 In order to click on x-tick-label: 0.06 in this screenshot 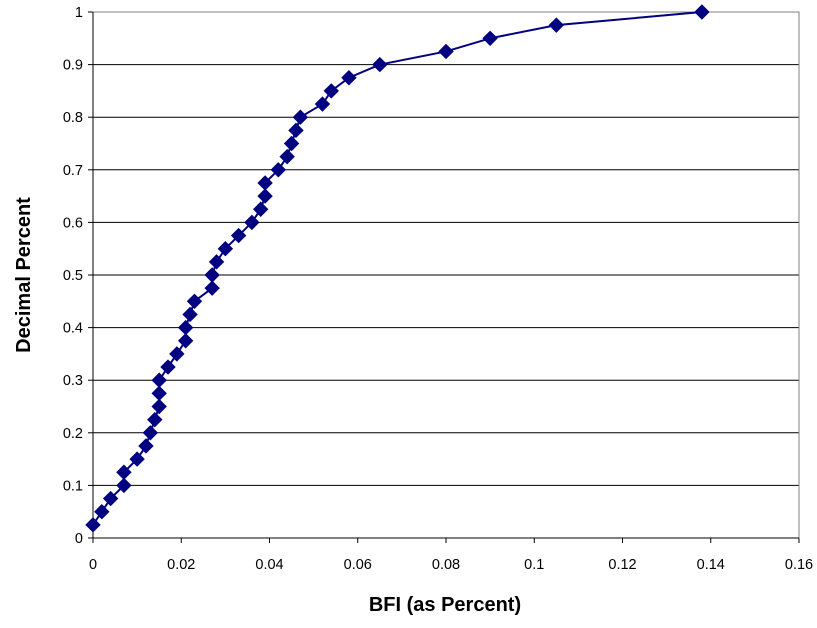, I will do `click(358, 565)`.